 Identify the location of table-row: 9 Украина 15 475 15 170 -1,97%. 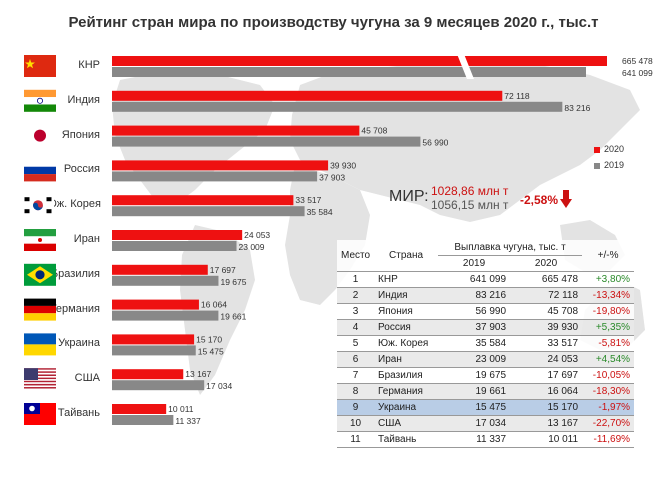
(486, 407).